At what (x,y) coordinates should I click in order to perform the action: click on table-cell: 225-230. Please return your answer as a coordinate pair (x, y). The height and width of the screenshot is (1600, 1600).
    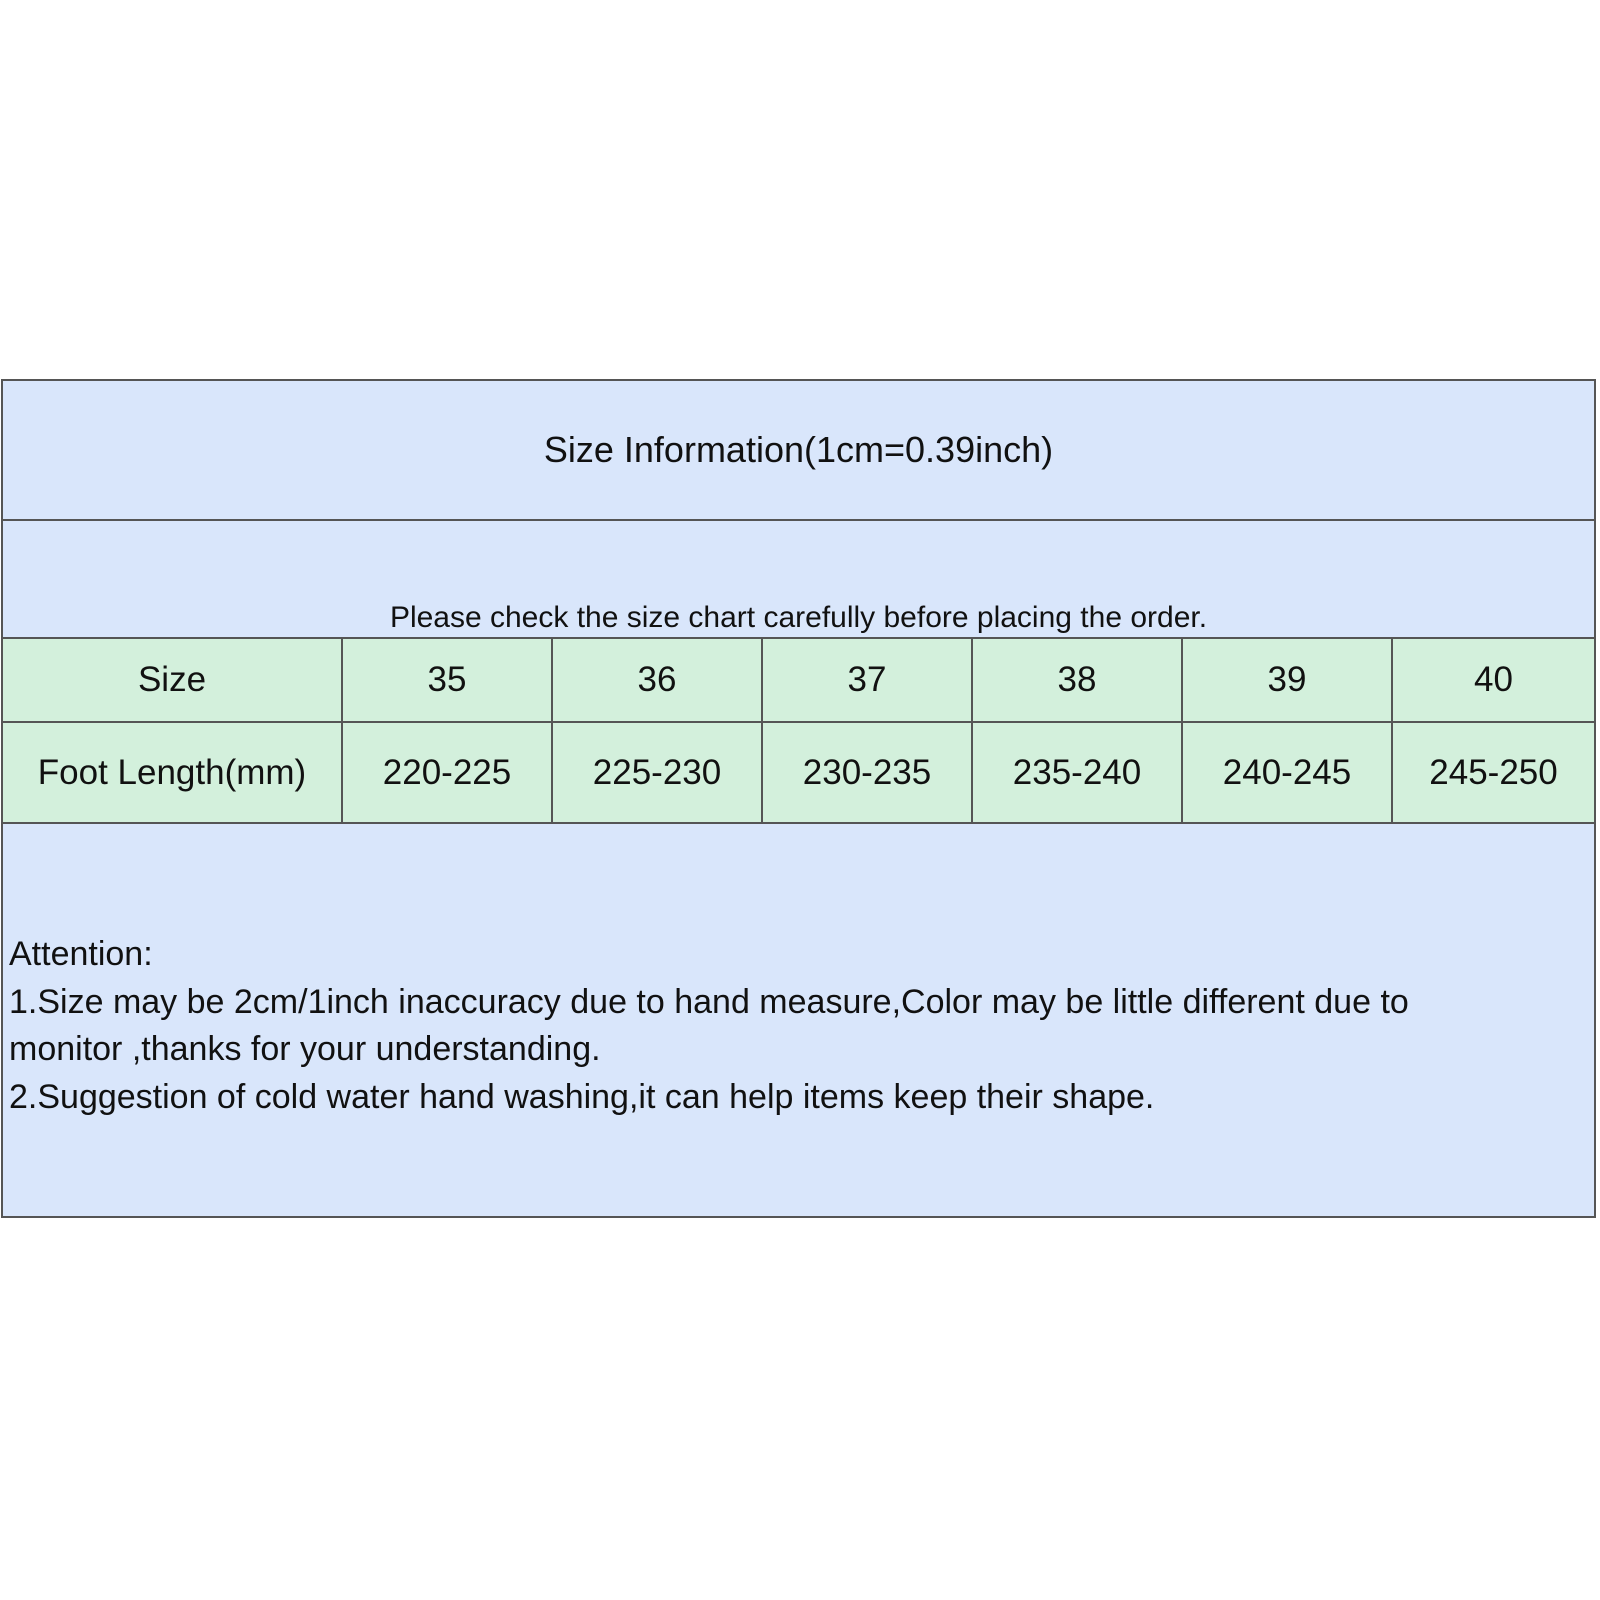
    Looking at the image, I should click on (656, 772).